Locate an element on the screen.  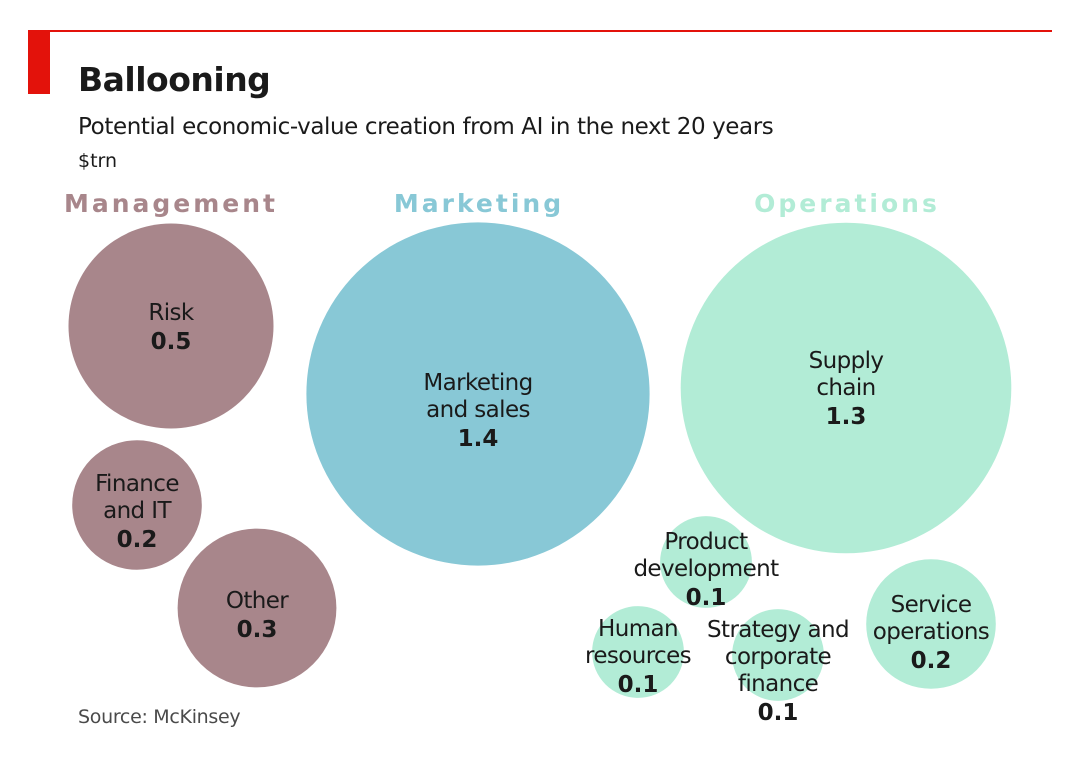
bubble-value-product-development: 0.1 is located at coordinates (706, 598).